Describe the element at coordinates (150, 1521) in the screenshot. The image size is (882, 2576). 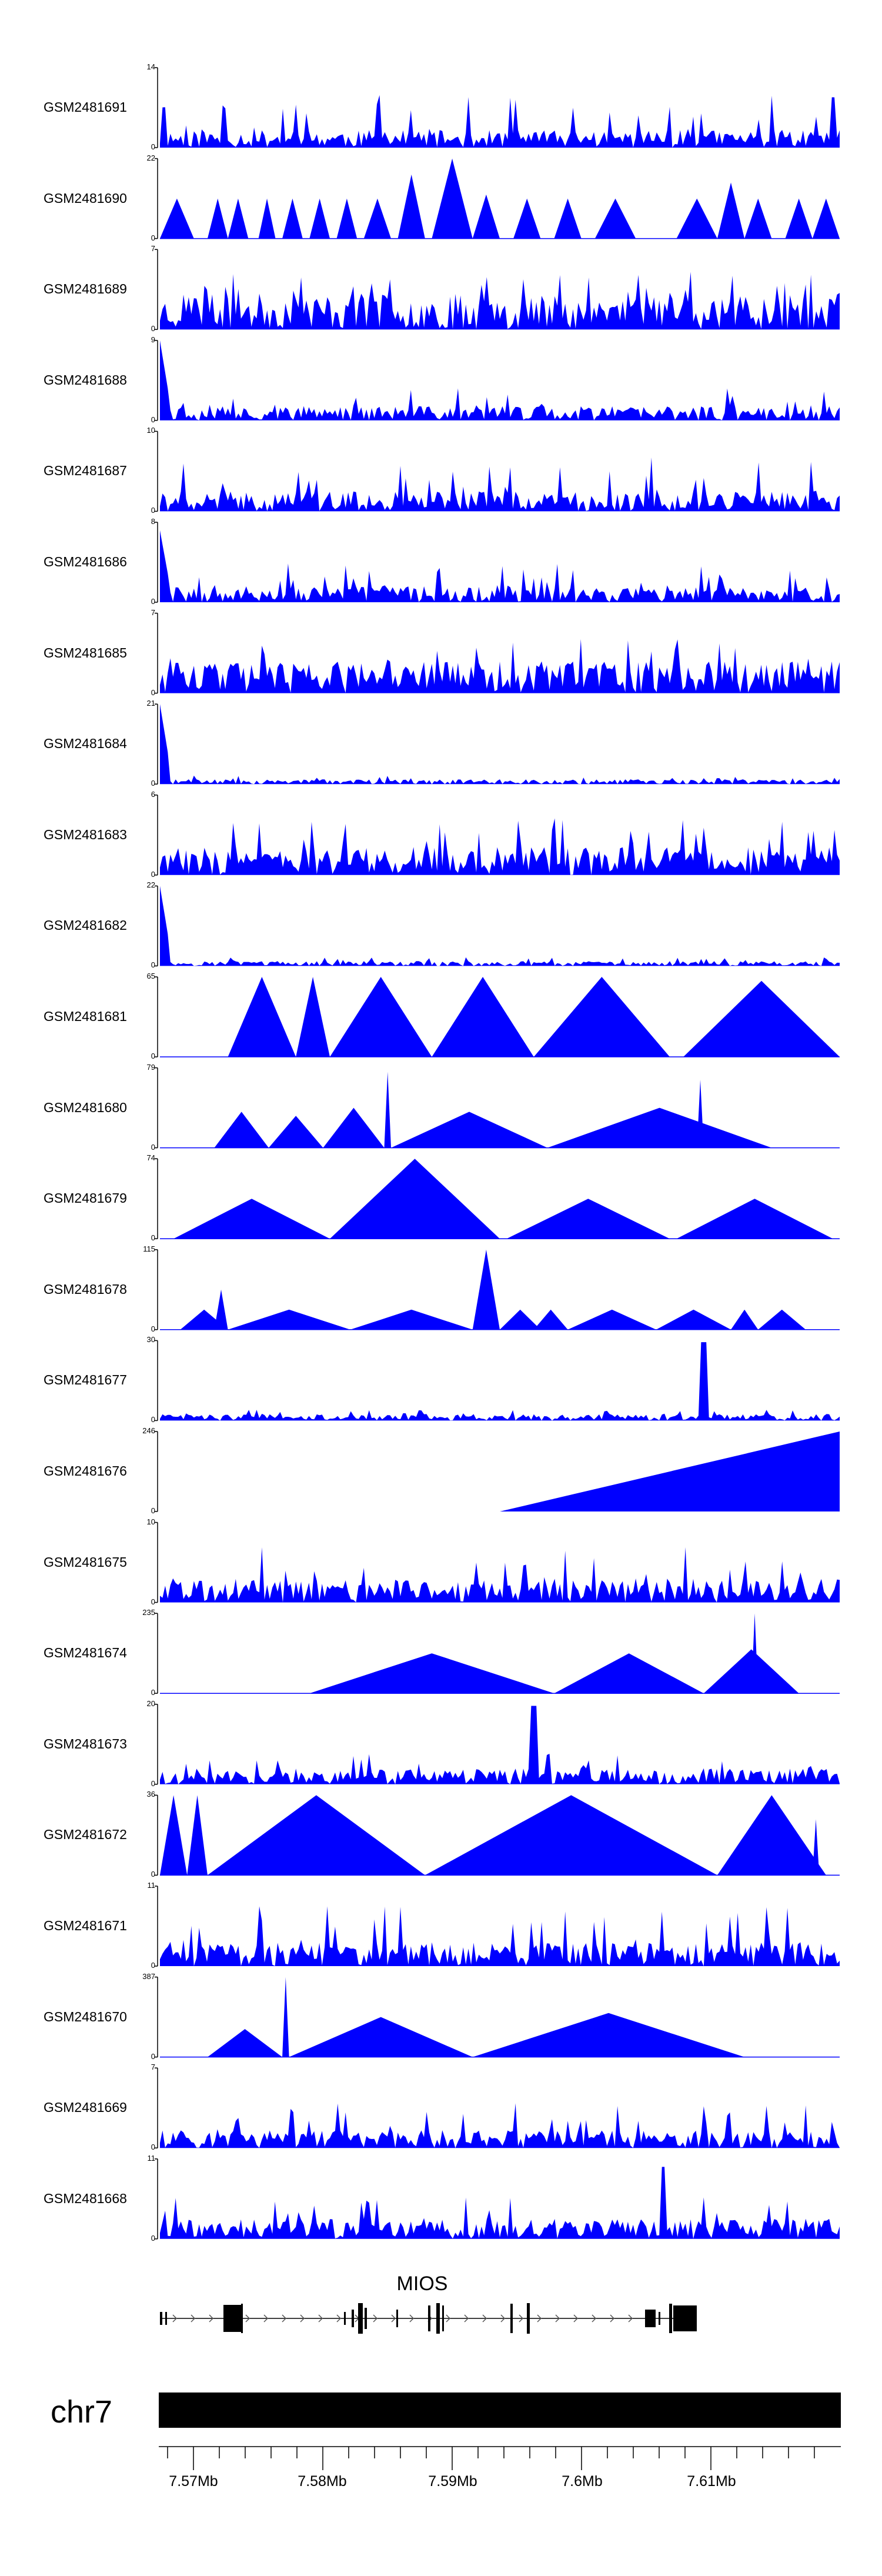
I see `track-ymax-label: 10` at that location.